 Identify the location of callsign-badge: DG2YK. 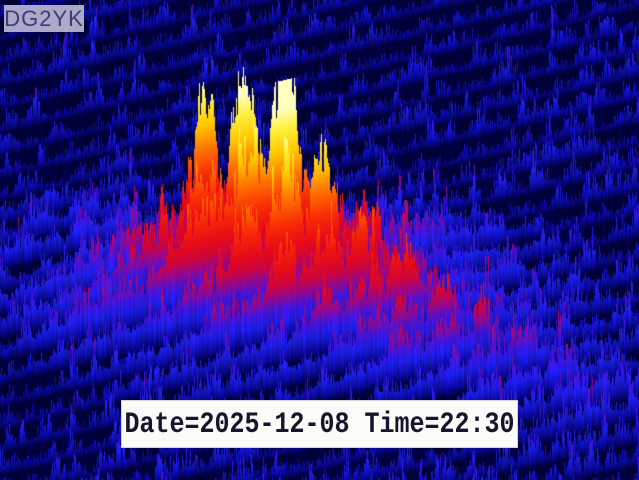
(44, 18).